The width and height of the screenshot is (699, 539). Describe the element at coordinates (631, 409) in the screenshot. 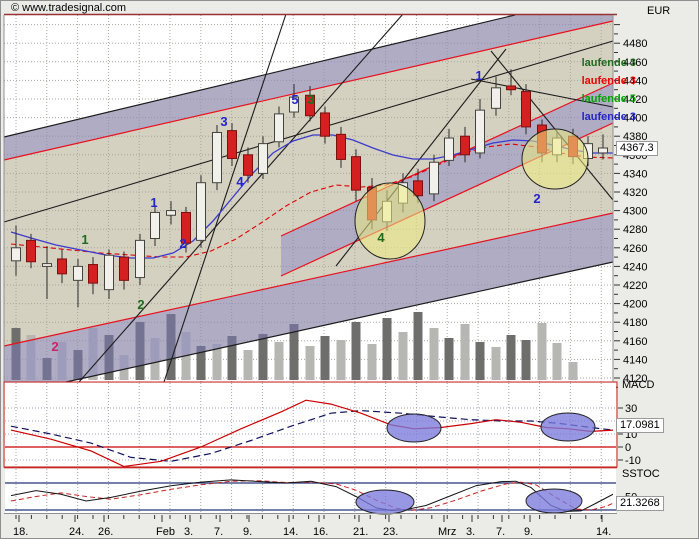

I see `macd-tick-label: 30` at that location.